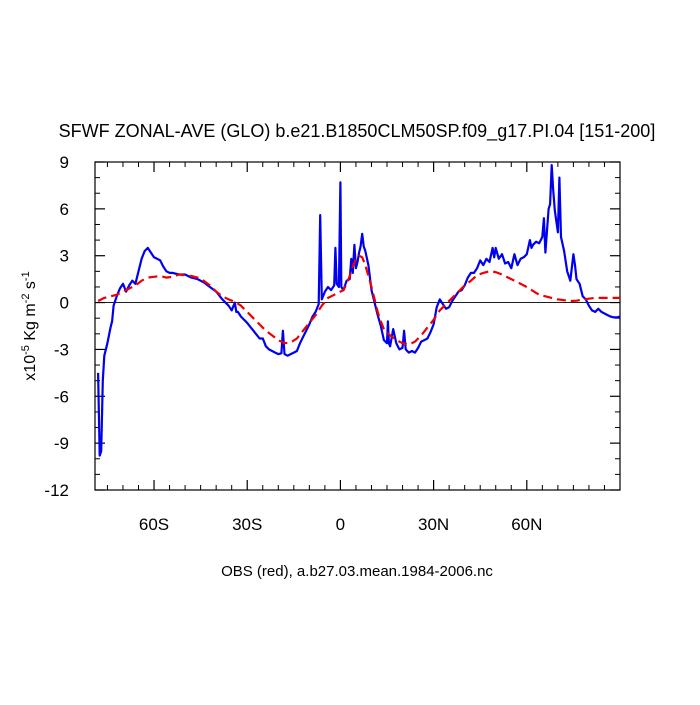  What do you see at coordinates (247, 524) in the screenshot?
I see `x-tick-label: 30S` at bounding box center [247, 524].